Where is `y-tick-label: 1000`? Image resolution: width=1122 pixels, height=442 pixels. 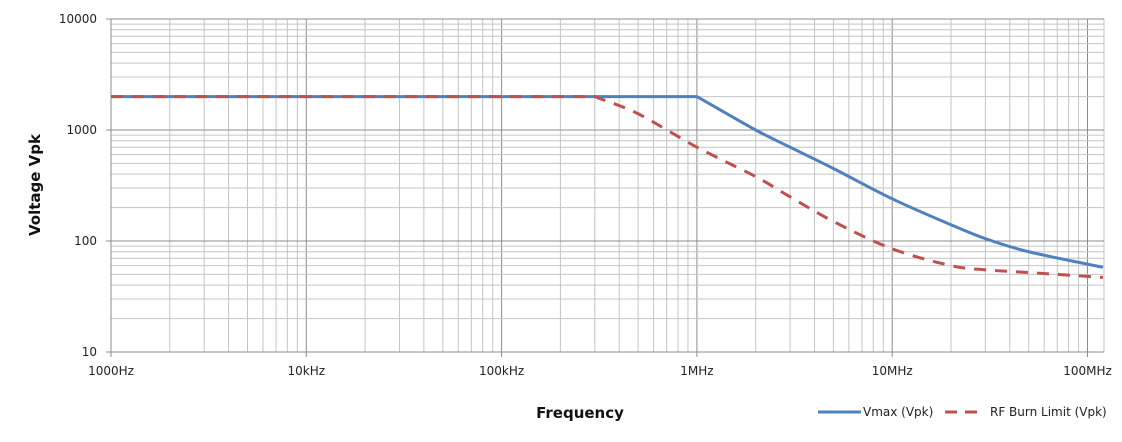
y-tick-label: 1000 is located at coordinates (81, 130).